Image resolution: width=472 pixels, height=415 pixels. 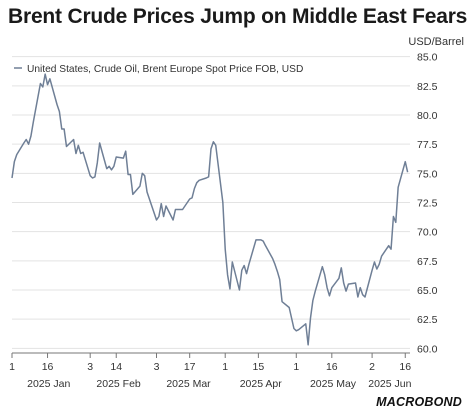 What do you see at coordinates (427, 174) in the screenshot?
I see `y-tick-label: 75.0` at bounding box center [427, 174].